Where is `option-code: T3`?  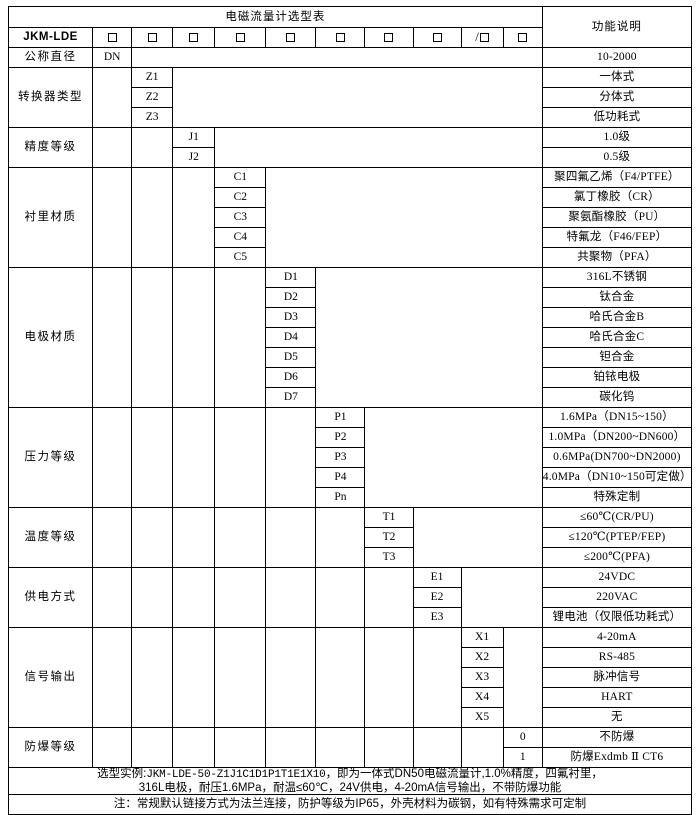 option-code: T3 is located at coordinates (389, 557).